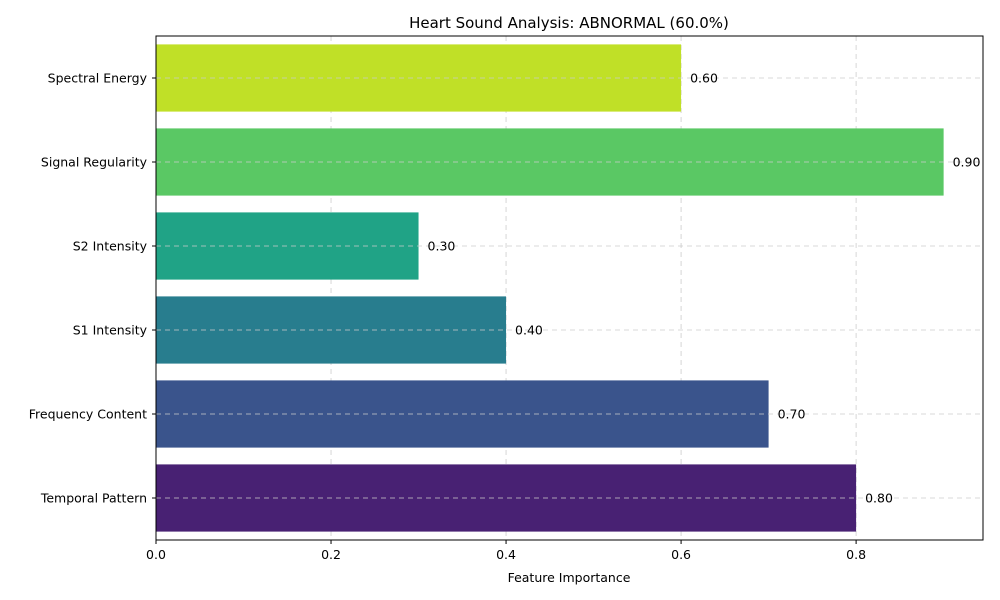  I want to click on bar-value-label: 0.90, so click(967, 162).